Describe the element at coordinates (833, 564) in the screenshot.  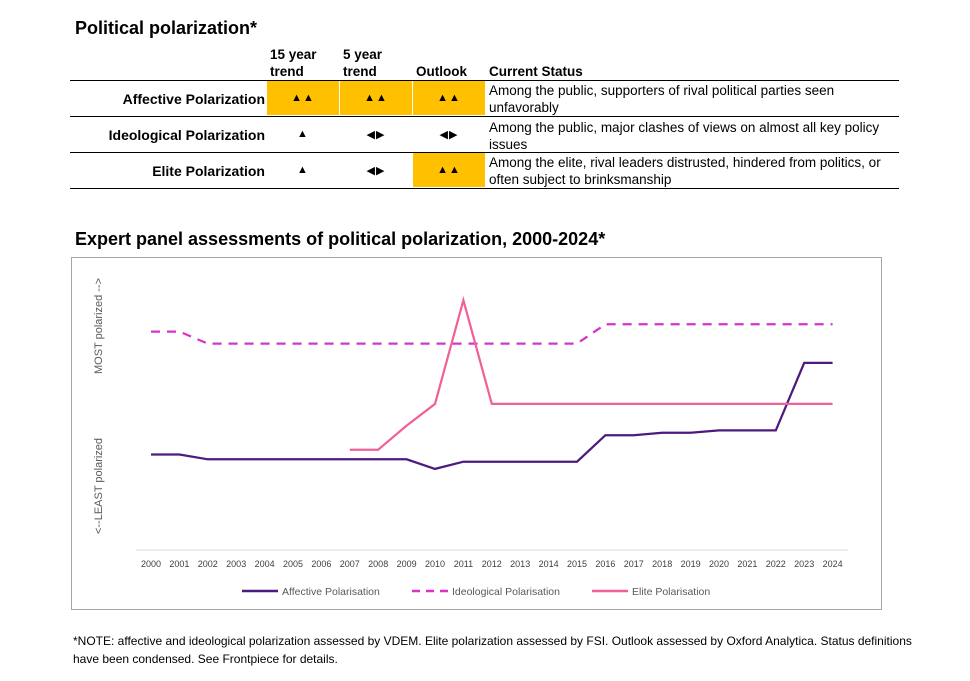
I see `x-tick-label: 2024` at that location.